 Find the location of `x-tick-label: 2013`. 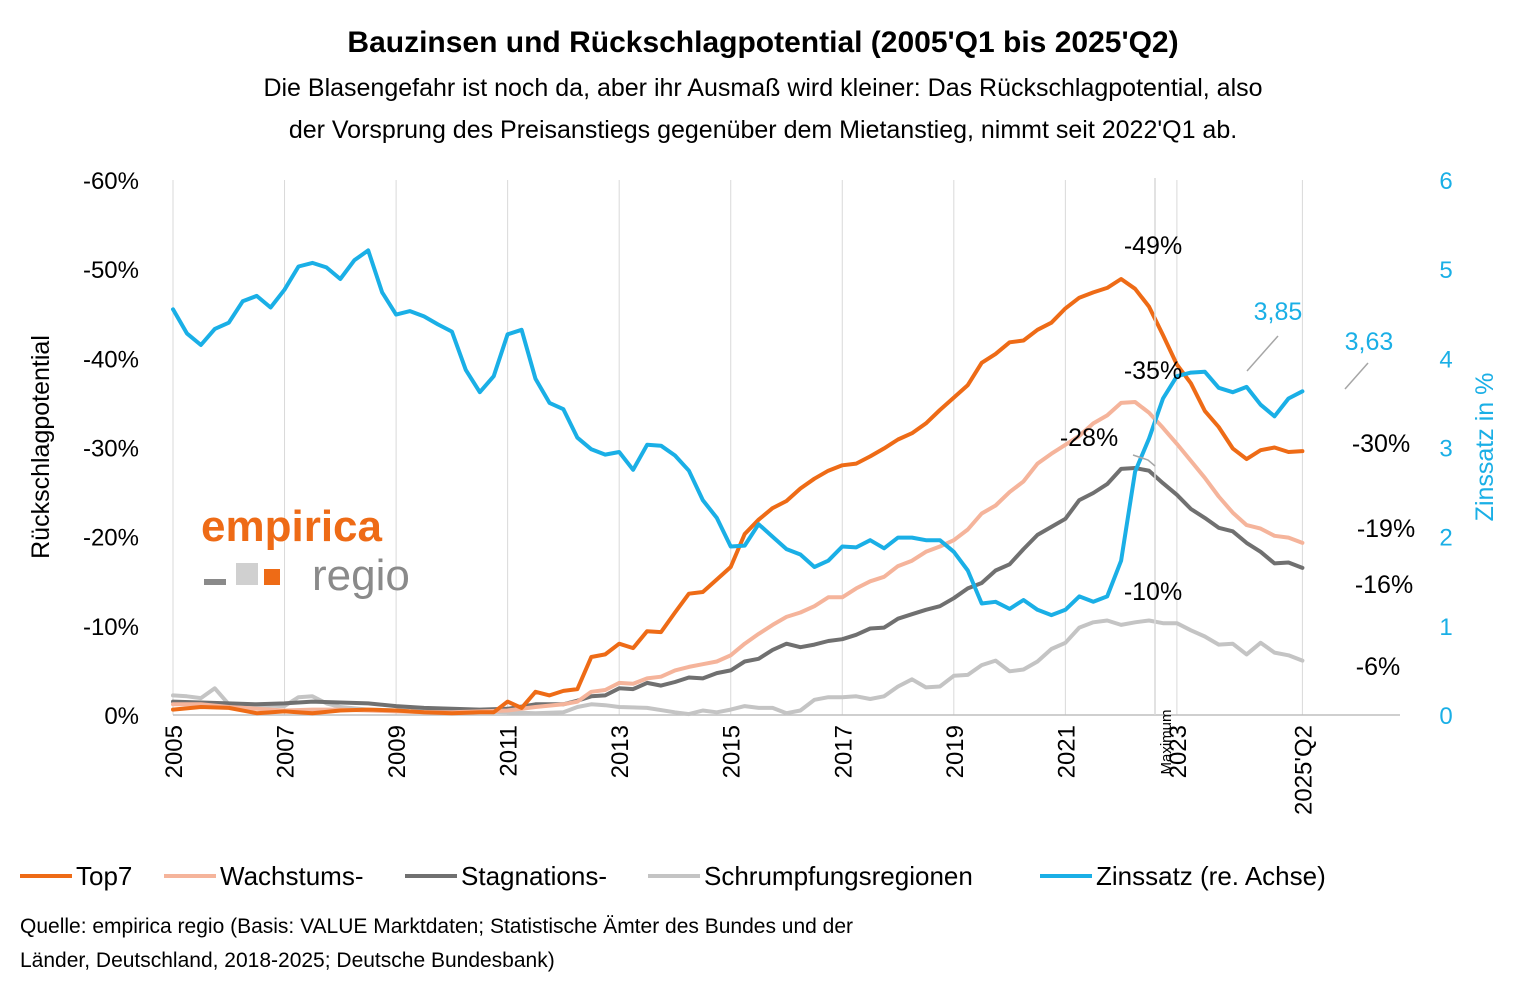

x-tick-label: 2013 is located at coordinates (620, 751).